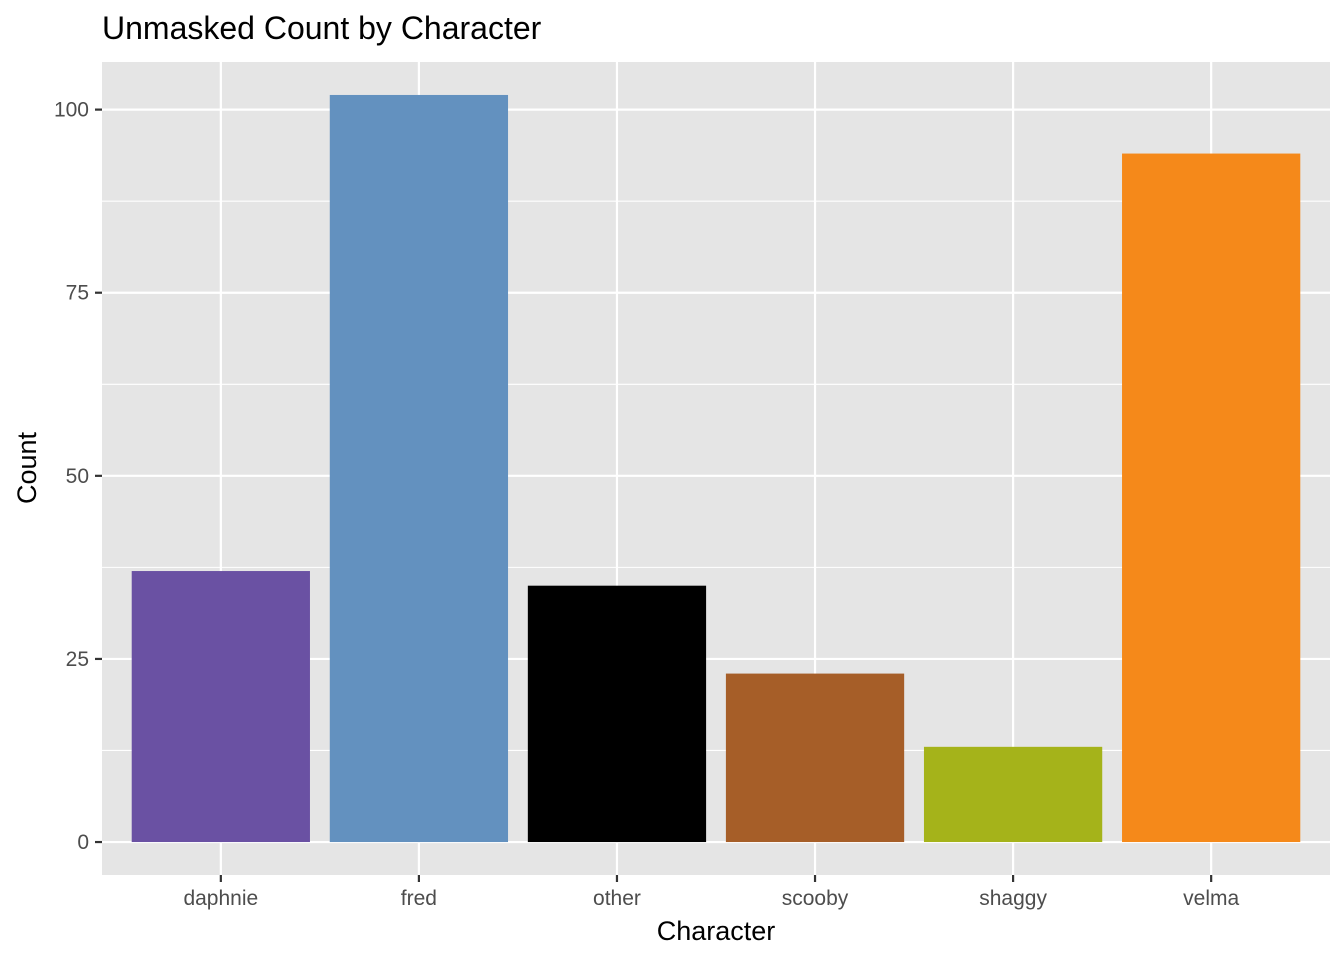 The image size is (1344, 960). What do you see at coordinates (419, 898) in the screenshot?
I see `x-tick-label: fred` at bounding box center [419, 898].